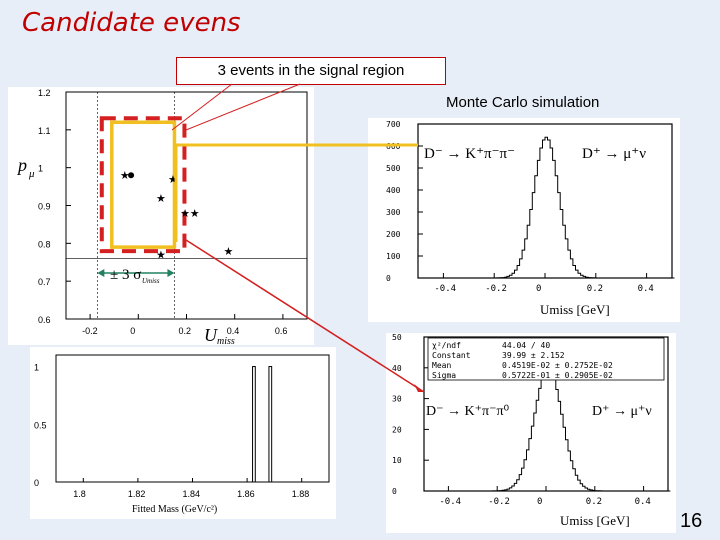 Image resolution: width=720 pixels, height=540 pixels. What do you see at coordinates (226, 340) in the screenshot?
I see `scatter-xlabel-sub: miss` at bounding box center [226, 340].